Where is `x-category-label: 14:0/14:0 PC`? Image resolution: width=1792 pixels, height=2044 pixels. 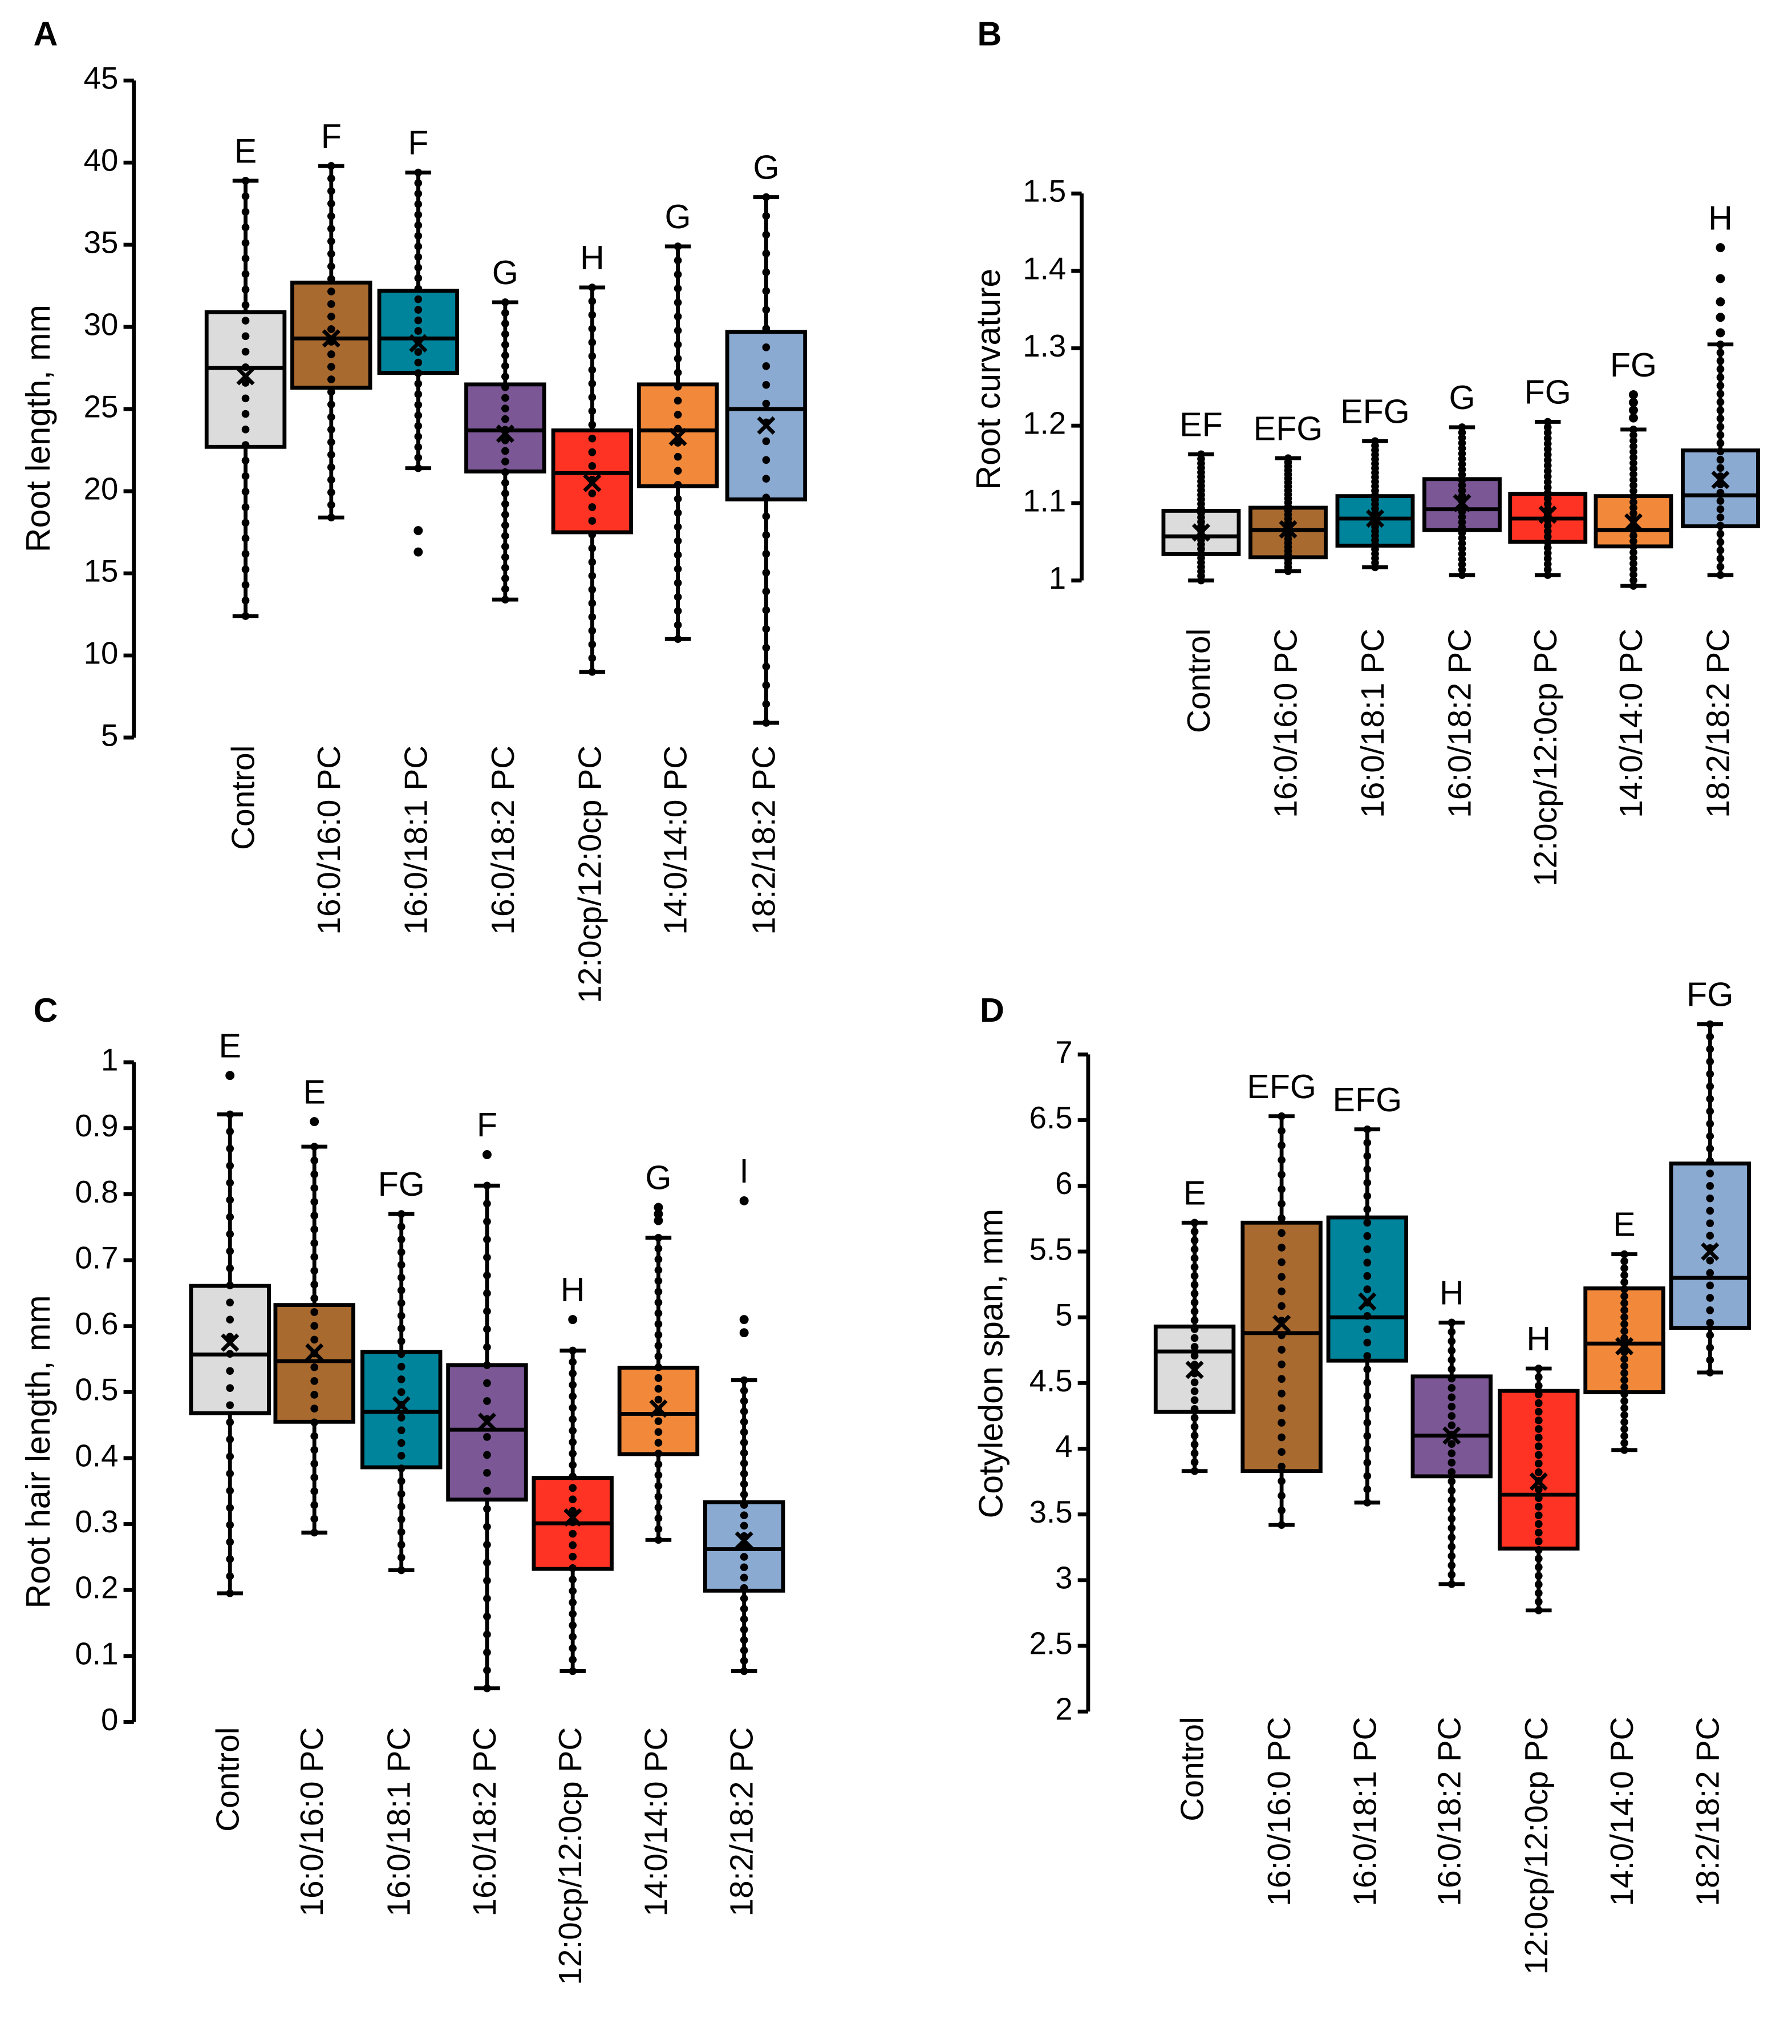
x-category-label: 14:0/14:0 PC is located at coordinates (1622, 1811).